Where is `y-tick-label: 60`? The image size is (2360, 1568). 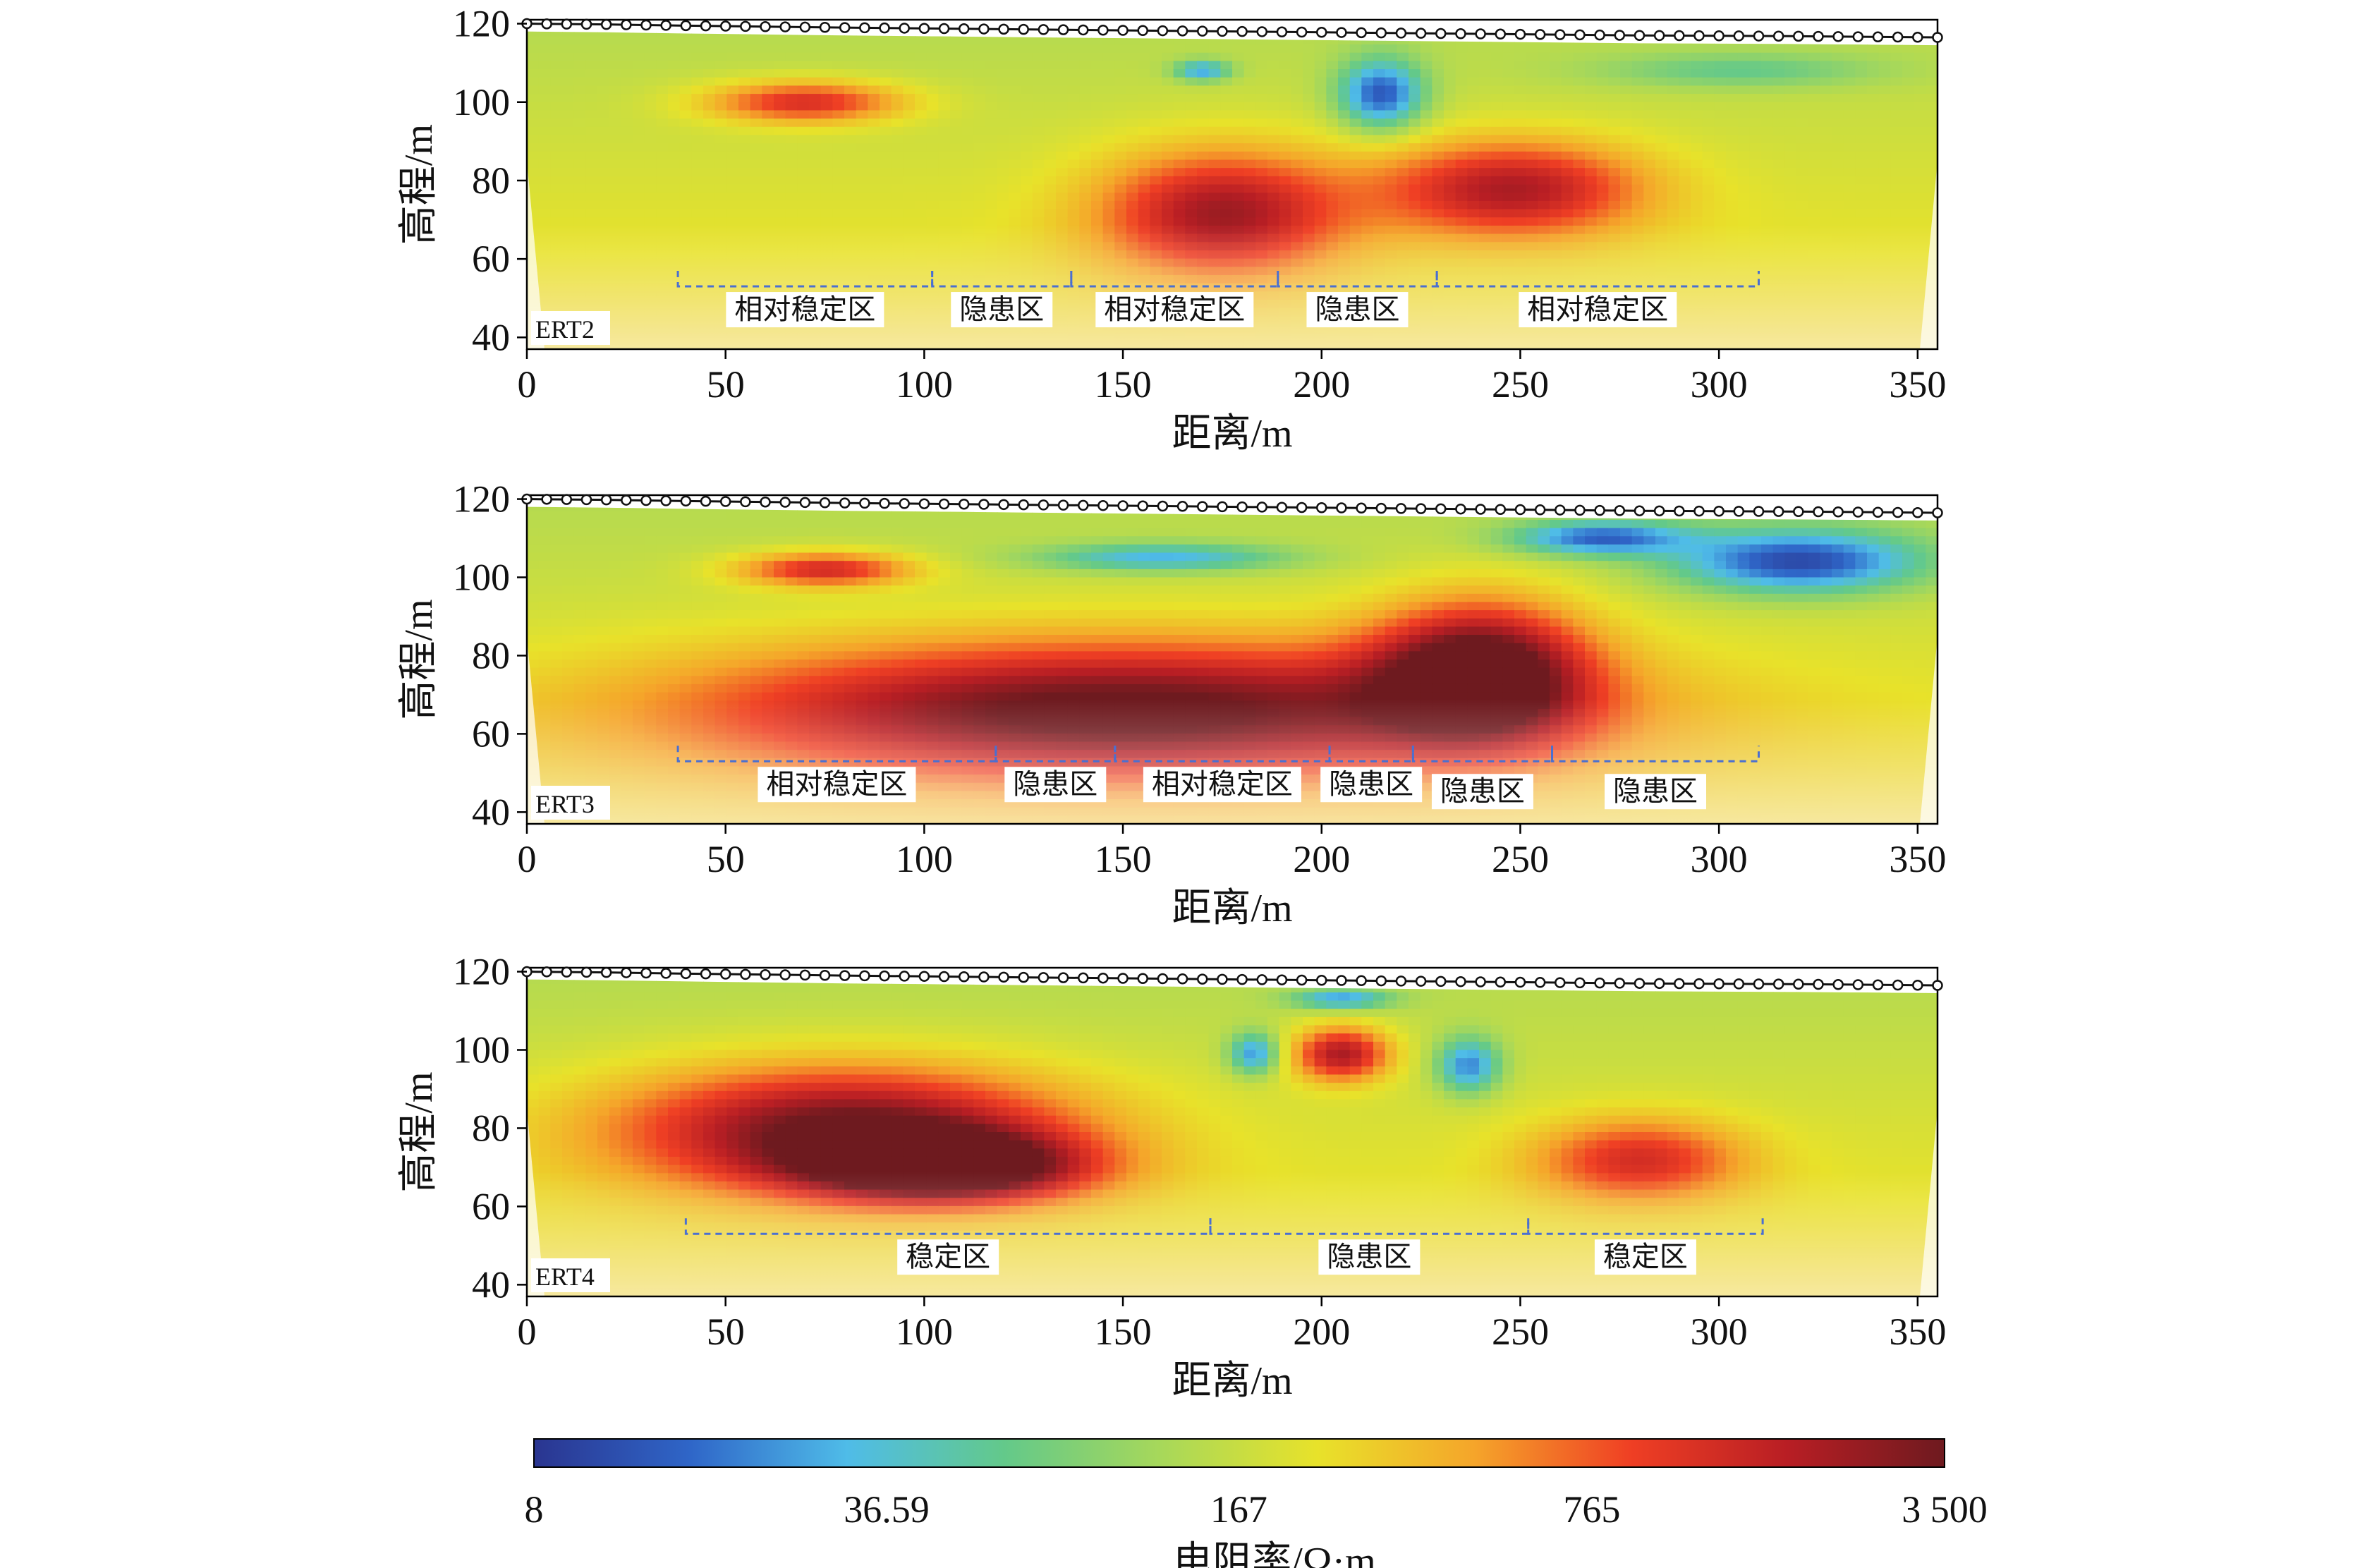 y-tick-label: 60 is located at coordinates (491, 259).